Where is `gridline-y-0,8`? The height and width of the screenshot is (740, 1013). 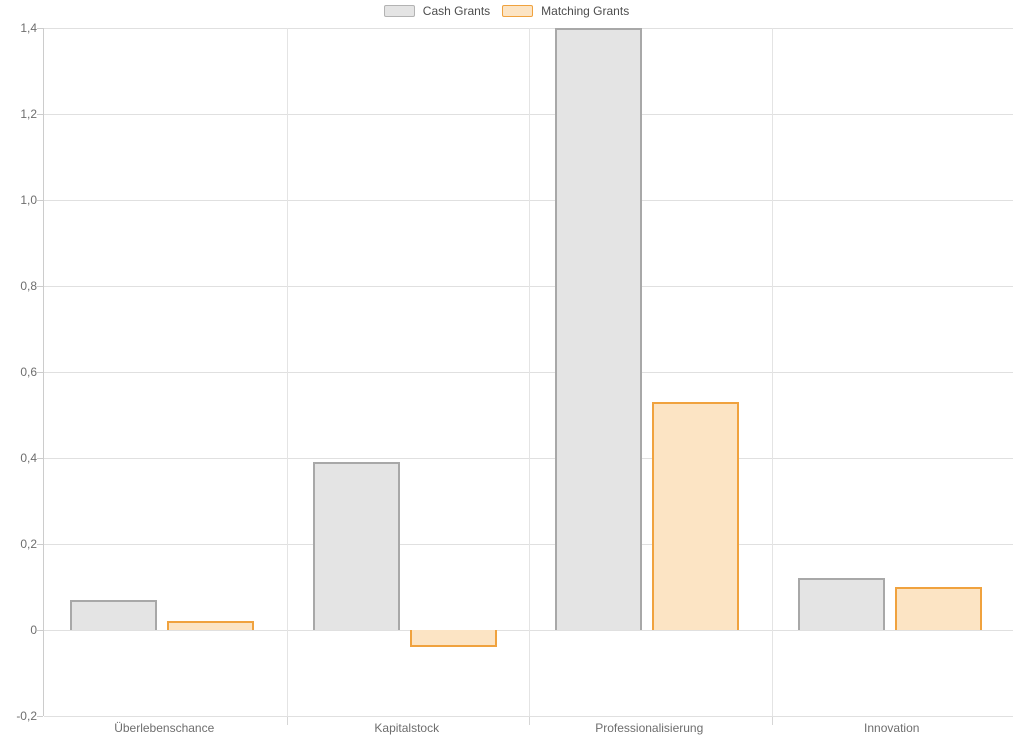
gridline-y-0,8 is located at coordinates (528, 286).